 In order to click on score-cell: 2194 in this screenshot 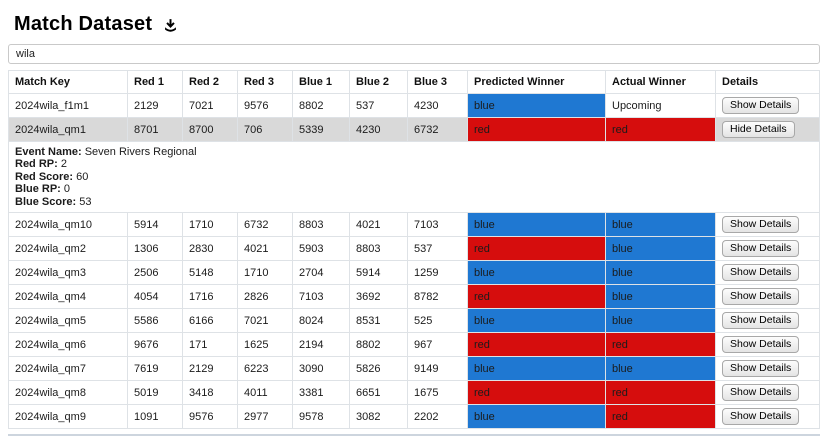, I will do `click(321, 345)`.